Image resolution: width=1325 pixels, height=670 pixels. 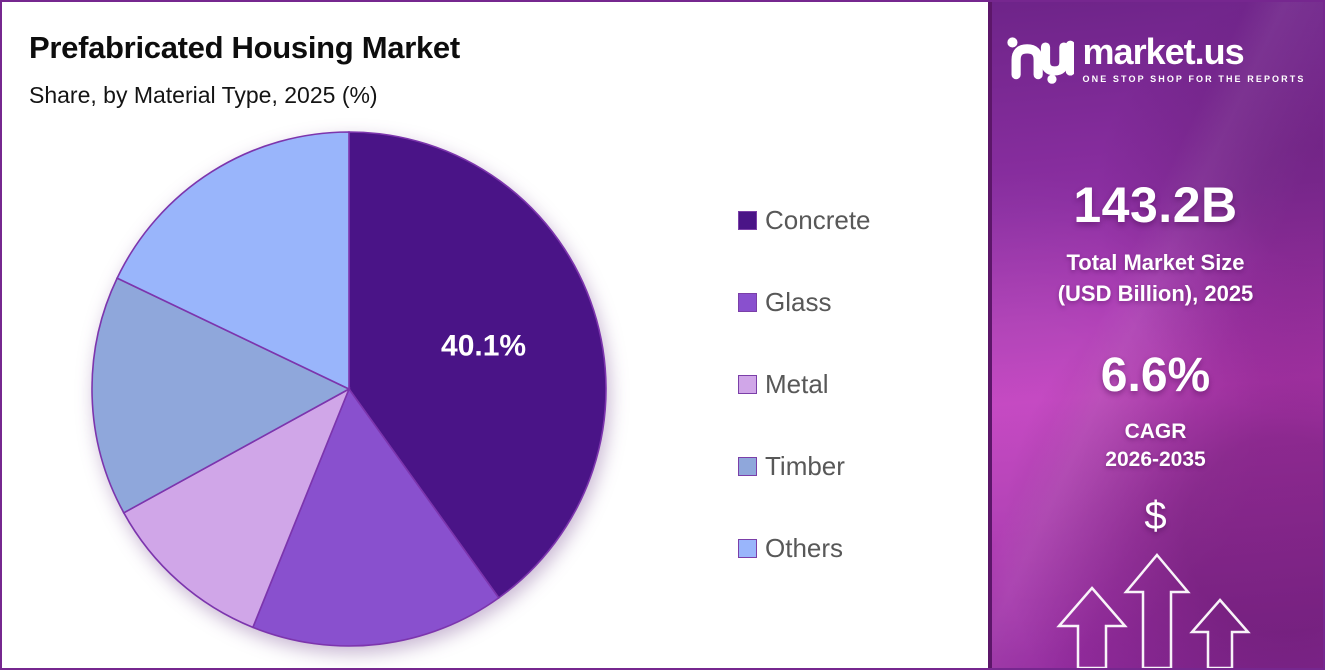 I want to click on marketus-logo-text: market.us ONE STOP SHOP FOR THE REPORTS, so click(x=1194, y=58).